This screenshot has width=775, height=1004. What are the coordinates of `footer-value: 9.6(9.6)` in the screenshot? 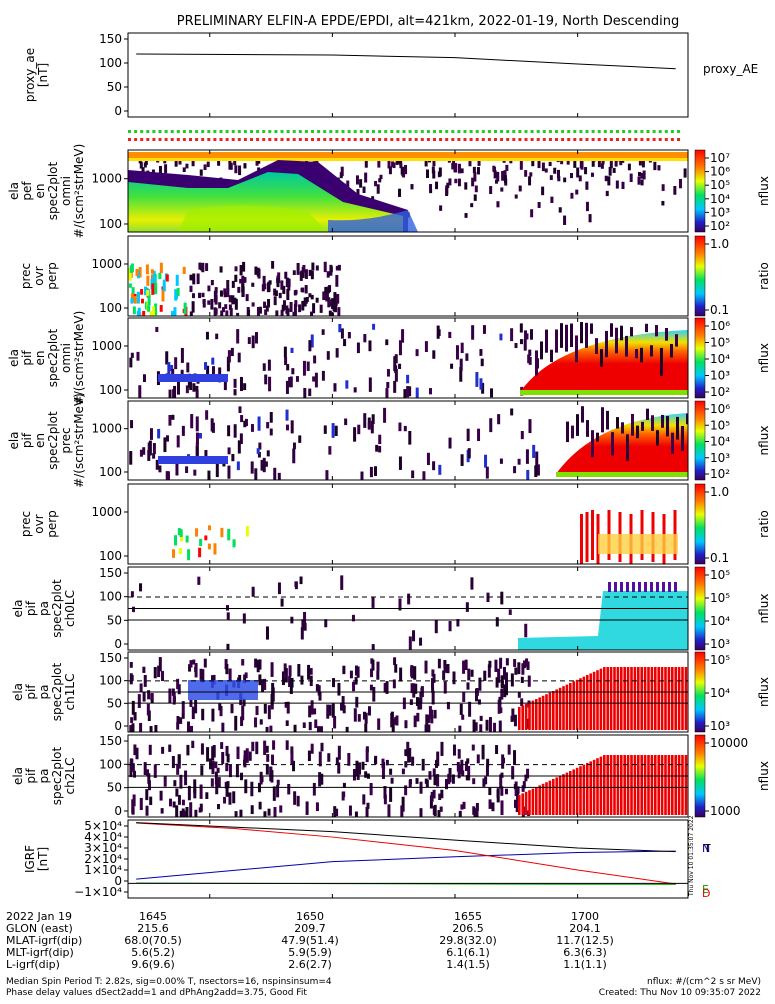 It's located at (153, 964).